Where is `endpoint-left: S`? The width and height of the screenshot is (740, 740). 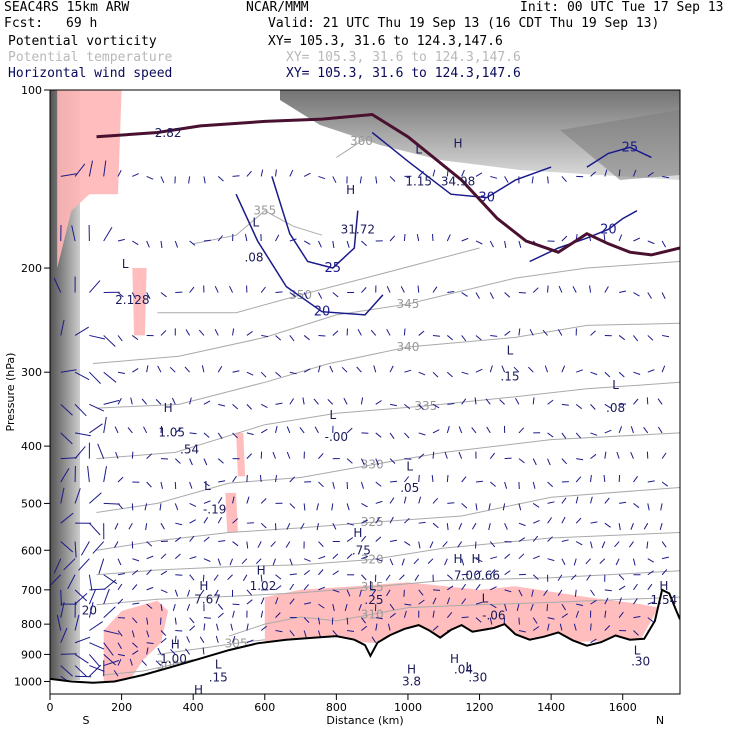
endpoint-left: S is located at coordinates (86, 720).